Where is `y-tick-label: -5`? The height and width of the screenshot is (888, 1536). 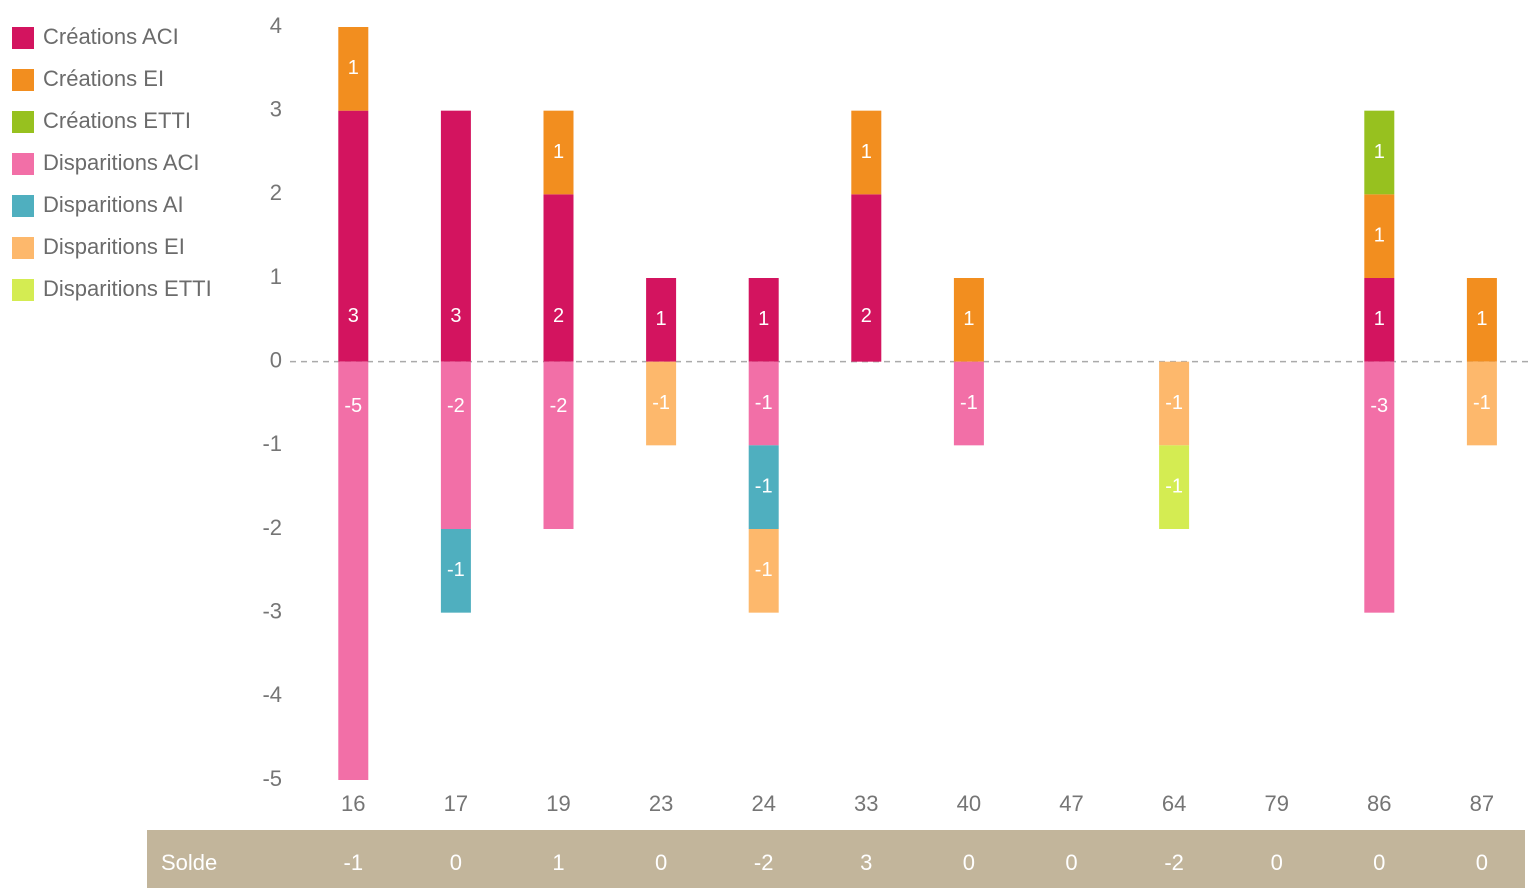
y-tick-label: -5 is located at coordinates (272, 778).